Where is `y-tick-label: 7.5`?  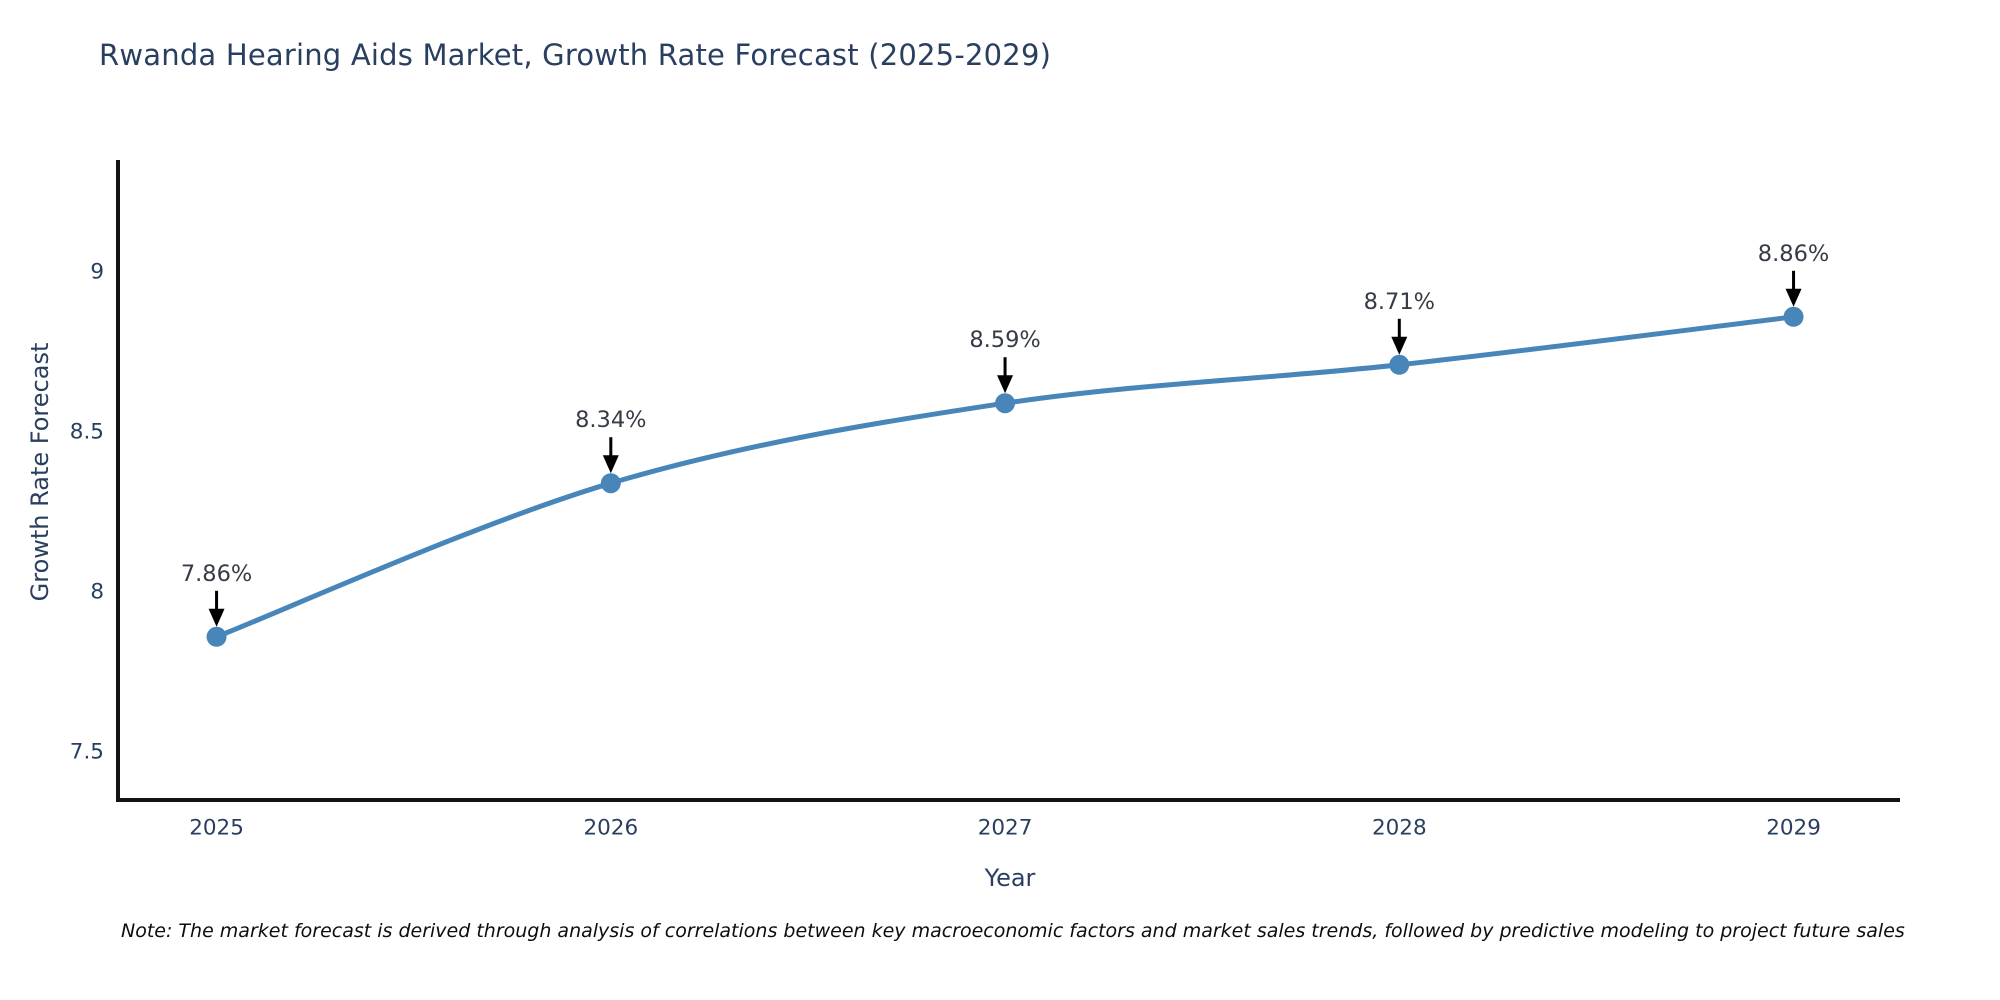
y-tick-label: 7.5 is located at coordinates (87, 752).